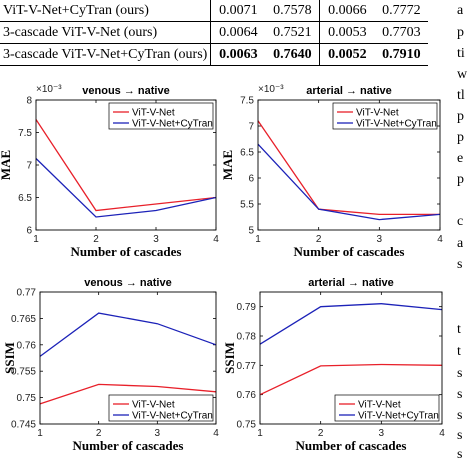  What do you see at coordinates (23, 319) in the screenshot?
I see `y-tick-label: 0.765` at bounding box center [23, 319].